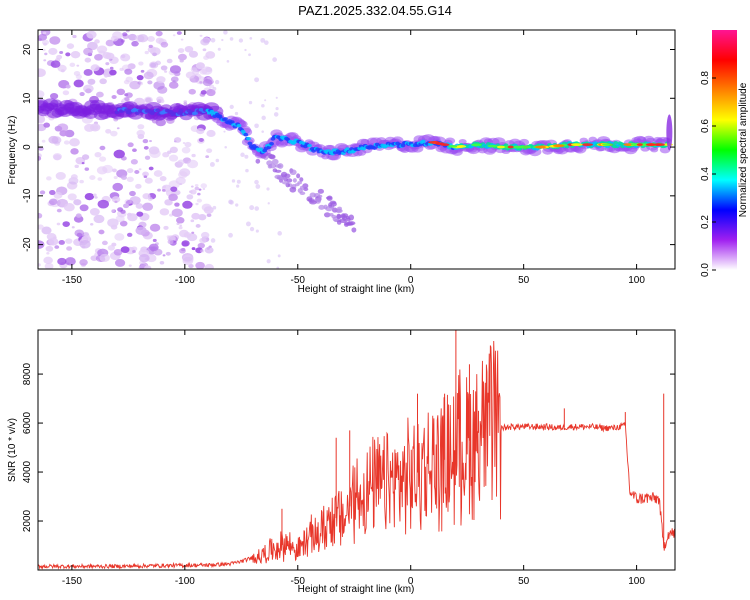 The width and height of the screenshot is (750, 600). Describe the element at coordinates (724, 150) in the screenshot. I see `colorbar-gradient` at that location.